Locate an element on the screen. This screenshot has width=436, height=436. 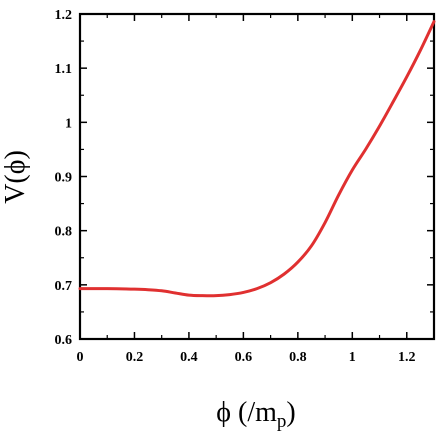
y-tick-label: 1 is located at coordinates (68, 123).